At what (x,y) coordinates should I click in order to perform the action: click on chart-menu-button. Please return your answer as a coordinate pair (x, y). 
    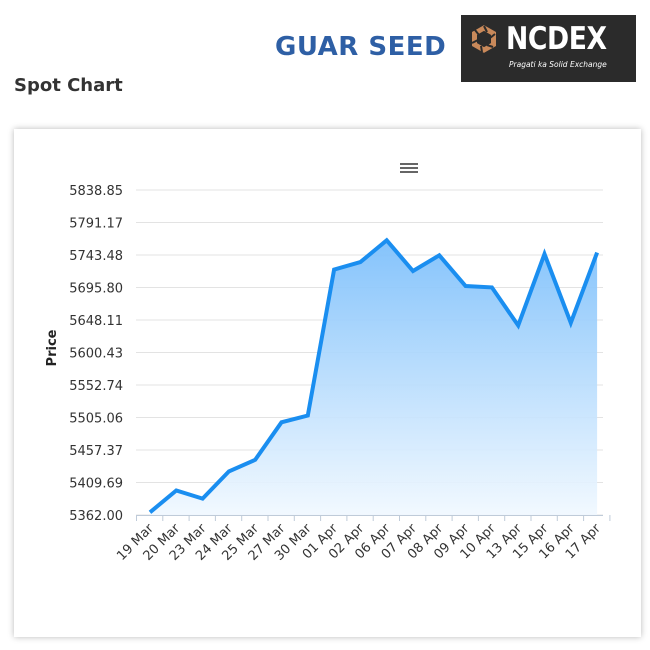
    Looking at the image, I should click on (409, 169).